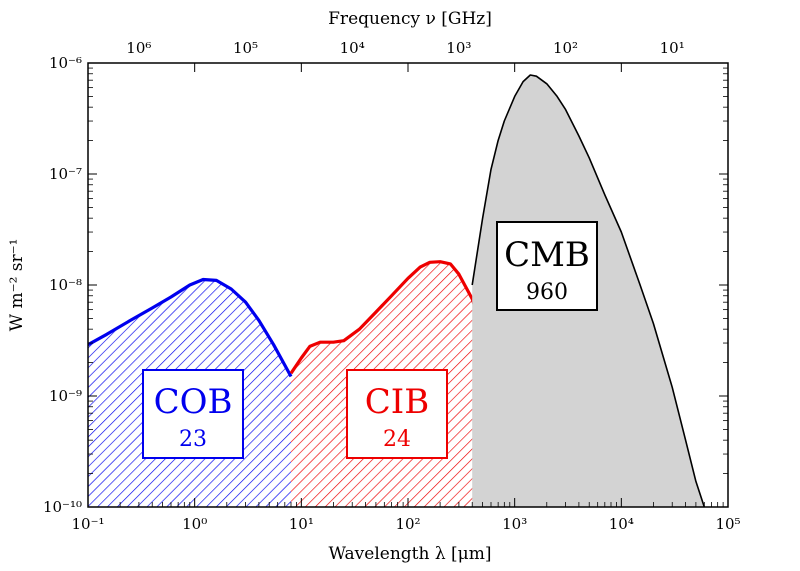 This screenshot has height=571, width=800. I want to click on cmb-value: 960, so click(547, 292).